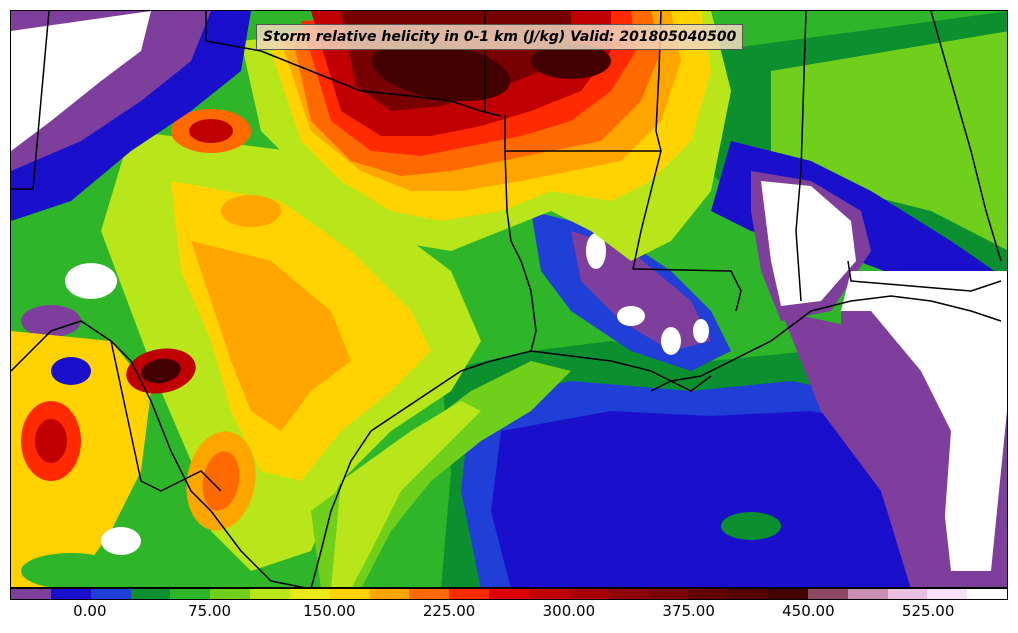 This screenshot has height=633, width=1018. I want to click on field-north-core, so click(441, 71).